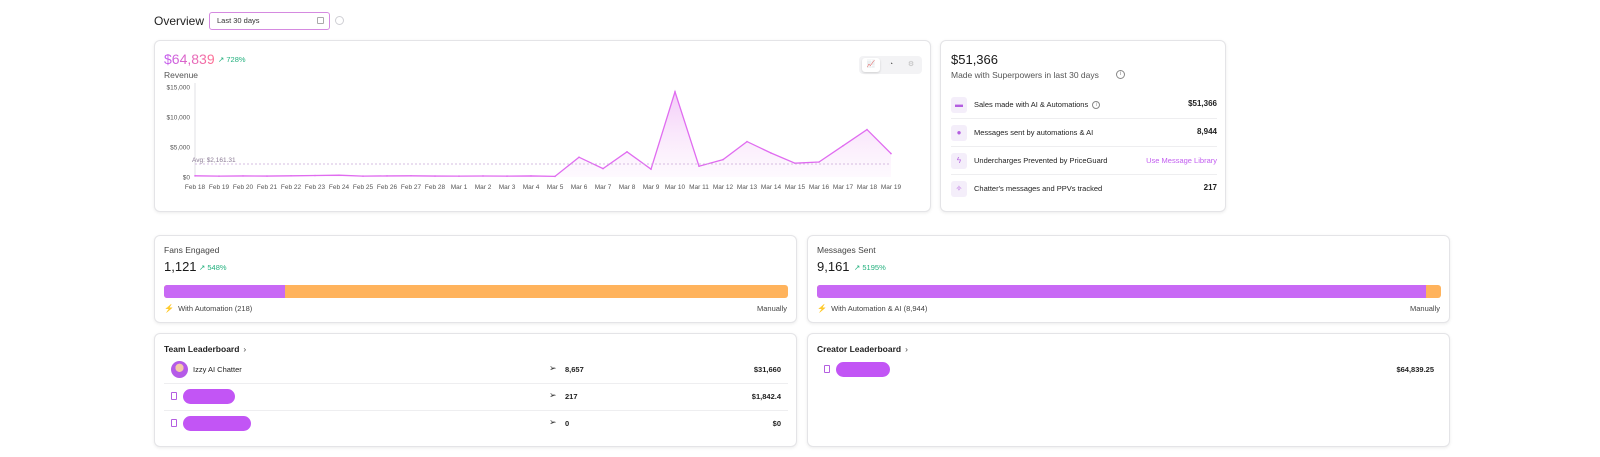 The height and width of the screenshot is (457, 1600). What do you see at coordinates (476, 370) in the screenshot?
I see `table-row: Izzy AI Chatter ➢ 8,657 $31,660` at bounding box center [476, 370].